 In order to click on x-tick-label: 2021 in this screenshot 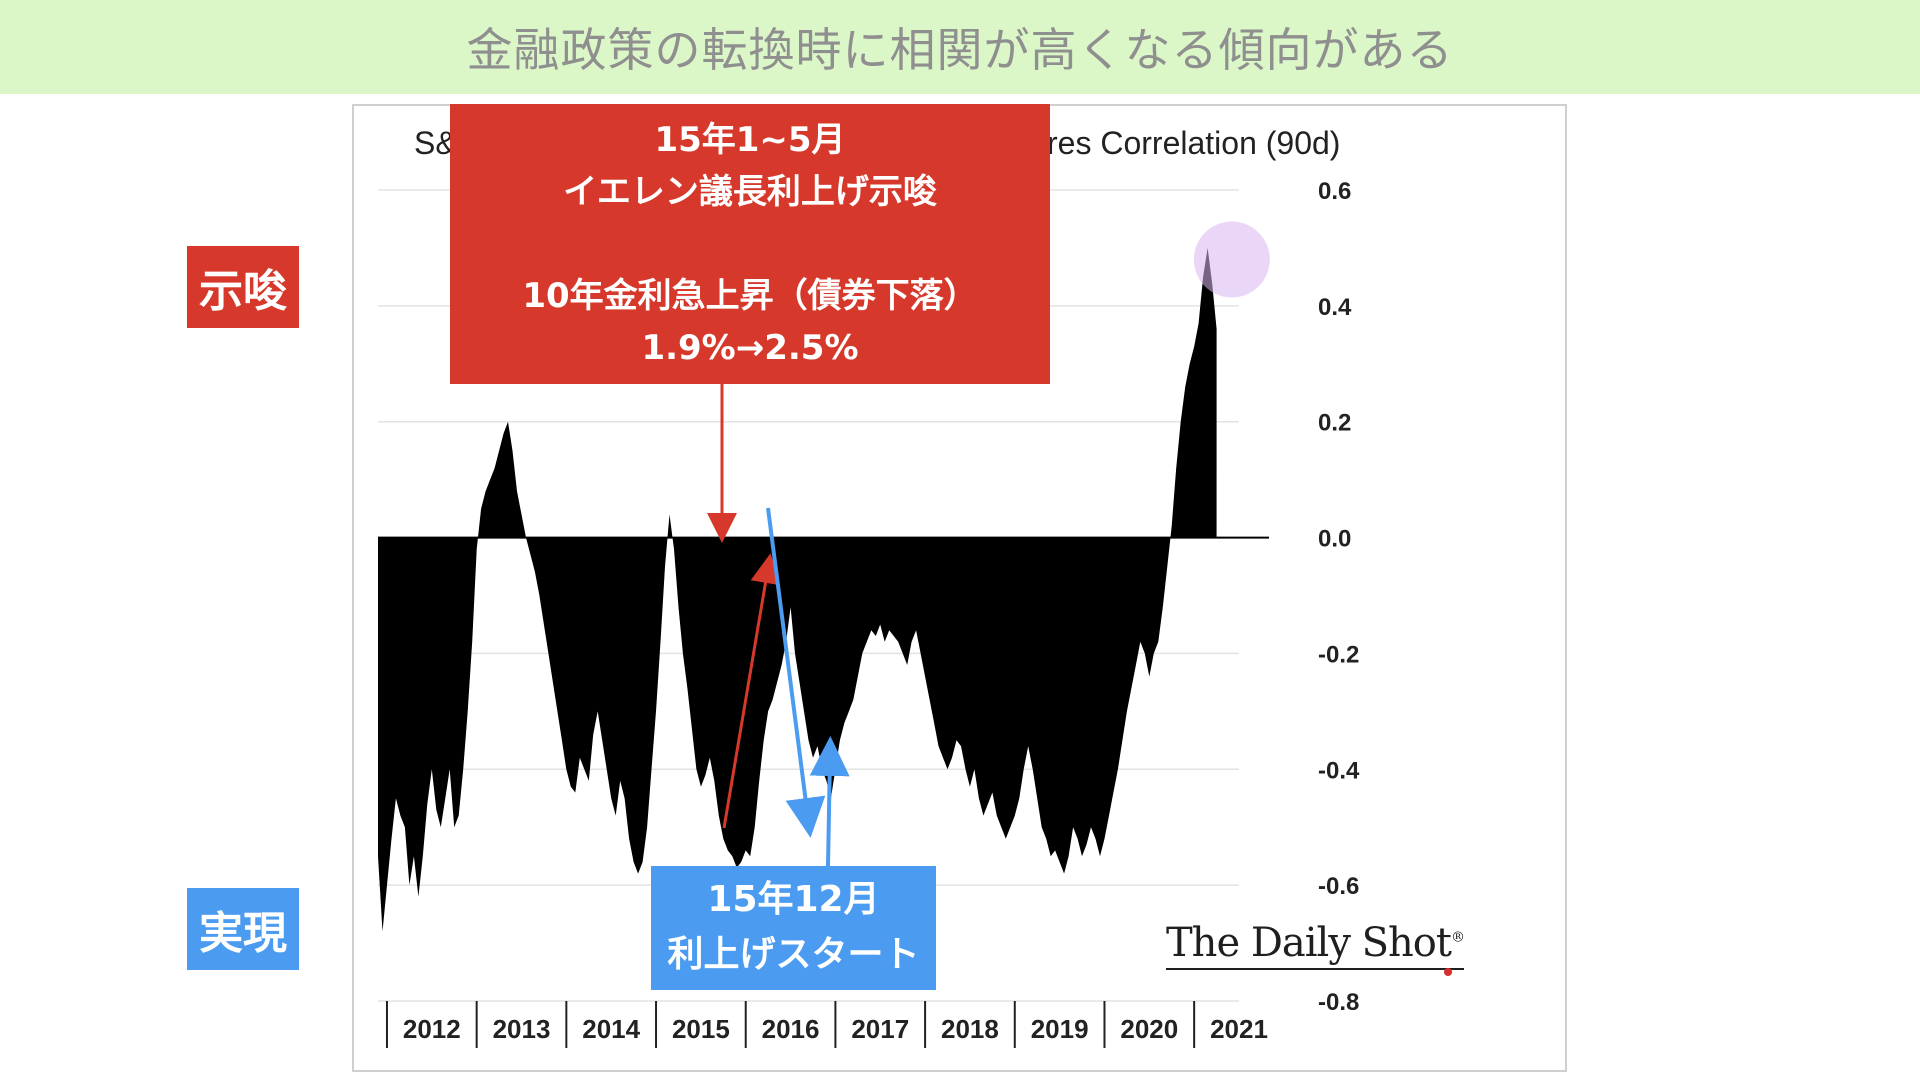, I will do `click(1239, 1029)`.